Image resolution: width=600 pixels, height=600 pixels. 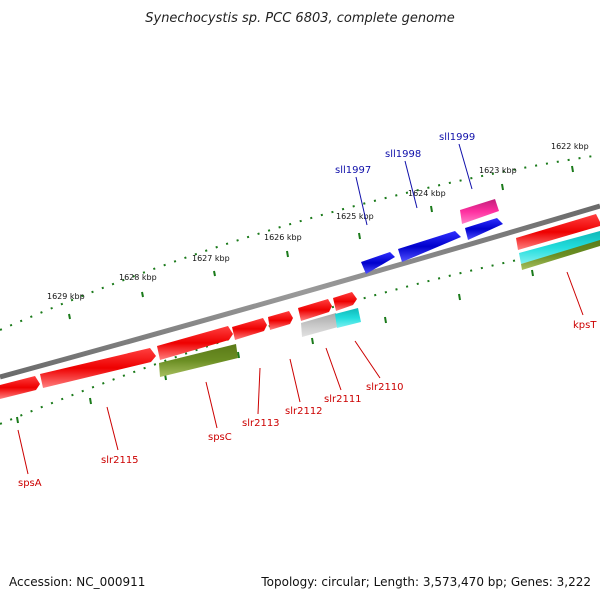 What do you see at coordinates (385, 387) in the screenshot?
I see `label-slr2110: slr2110` at bounding box center [385, 387].